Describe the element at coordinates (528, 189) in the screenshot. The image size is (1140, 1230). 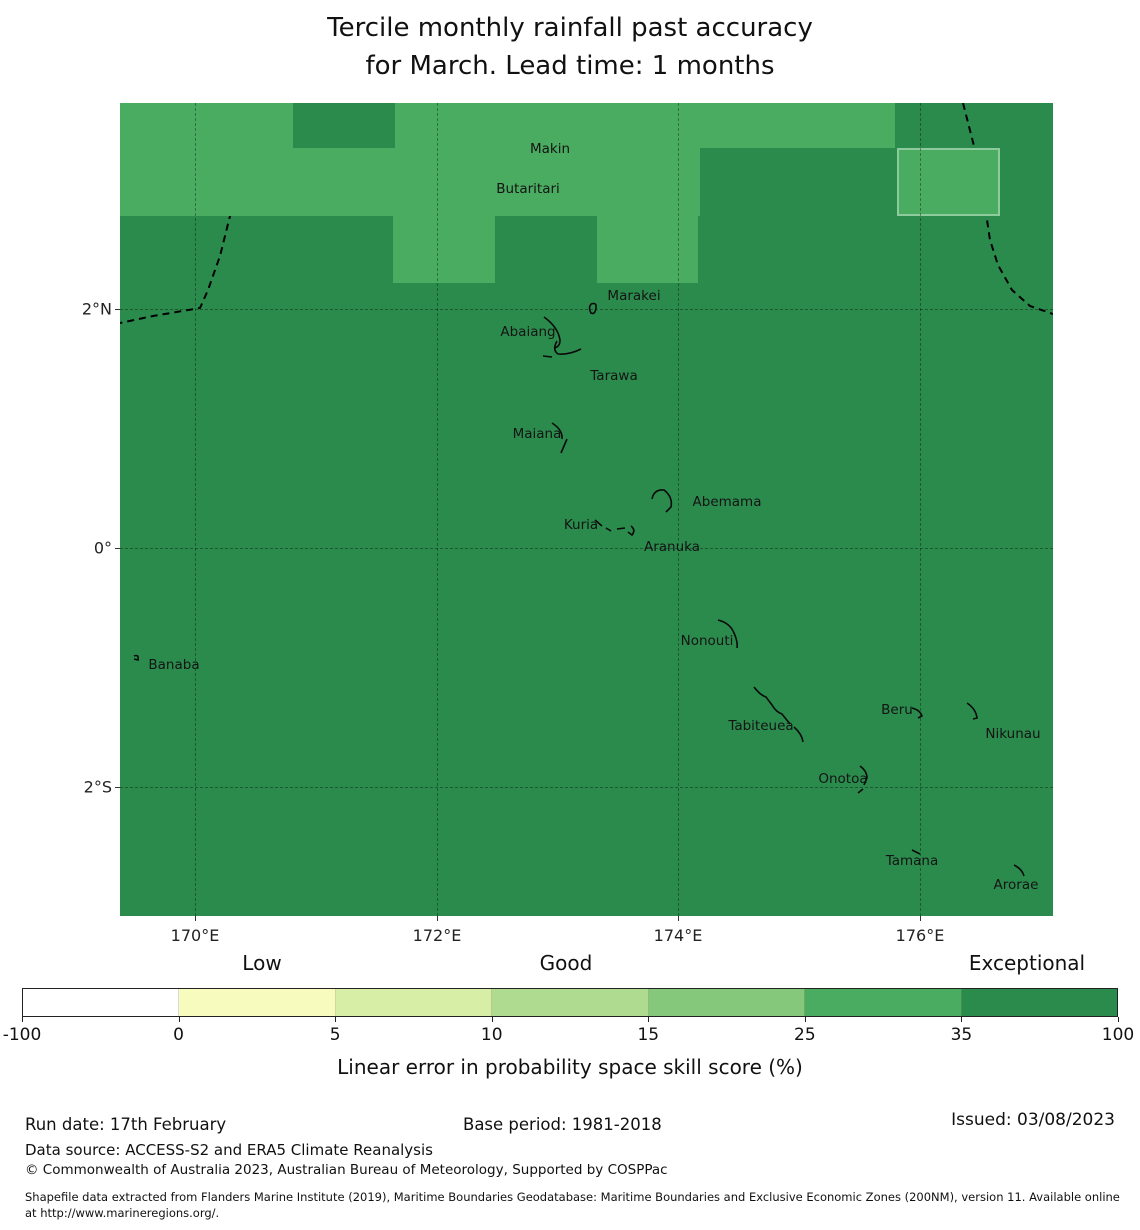
I see `island-label-butaritari: Butaritari` at that location.